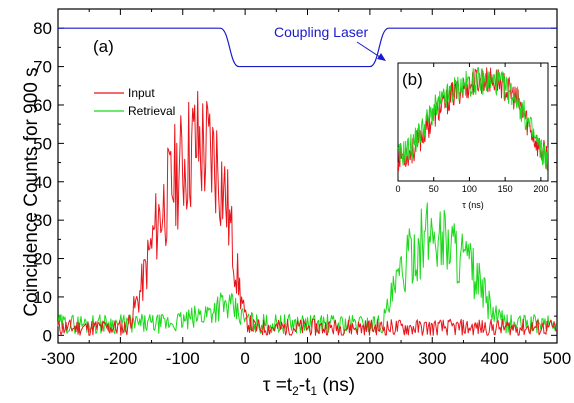 The height and width of the screenshot is (403, 574). I want to click on x-axis-label-base: τ =t, so click(278, 385).